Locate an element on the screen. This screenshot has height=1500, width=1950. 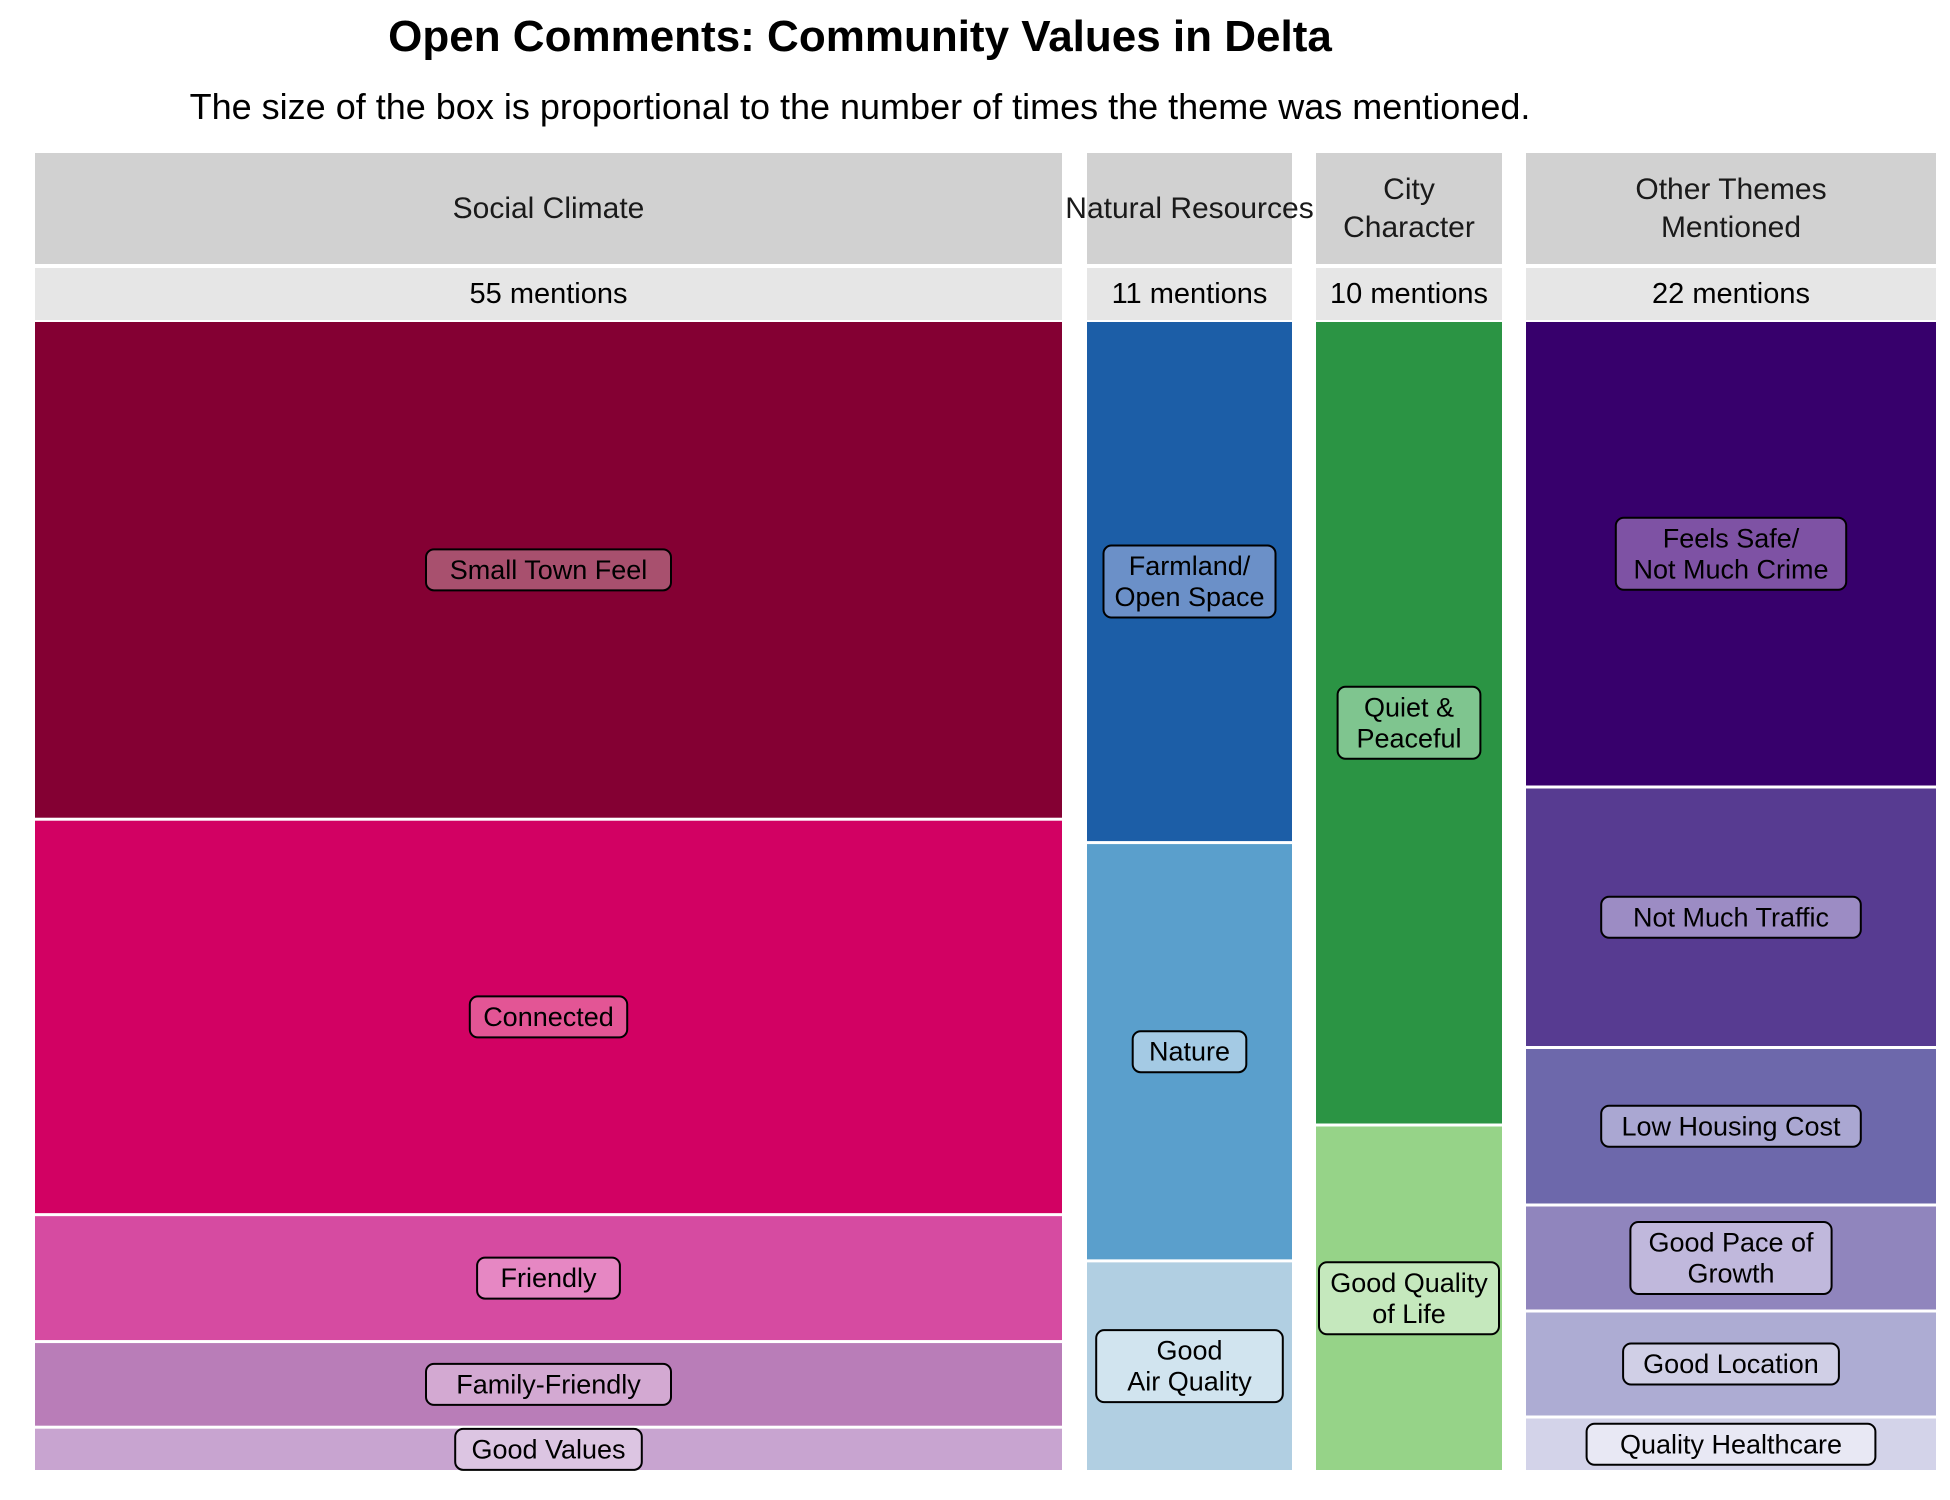
tile-good-location: Good Location is located at coordinates (1731, 1364).